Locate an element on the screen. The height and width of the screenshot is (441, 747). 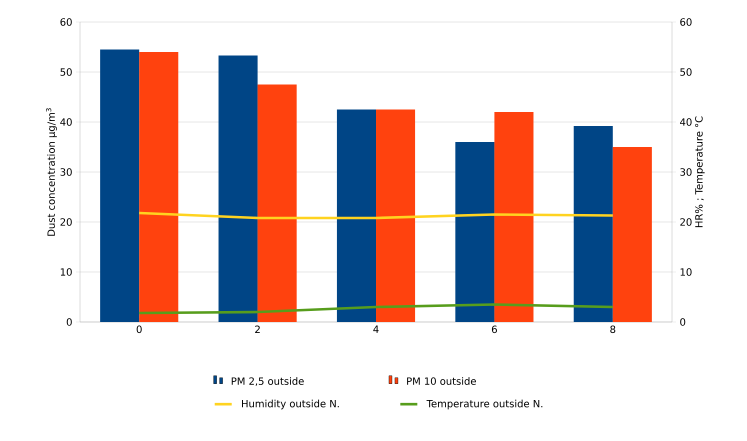
y2-tick-label: 10 is located at coordinates (686, 272).